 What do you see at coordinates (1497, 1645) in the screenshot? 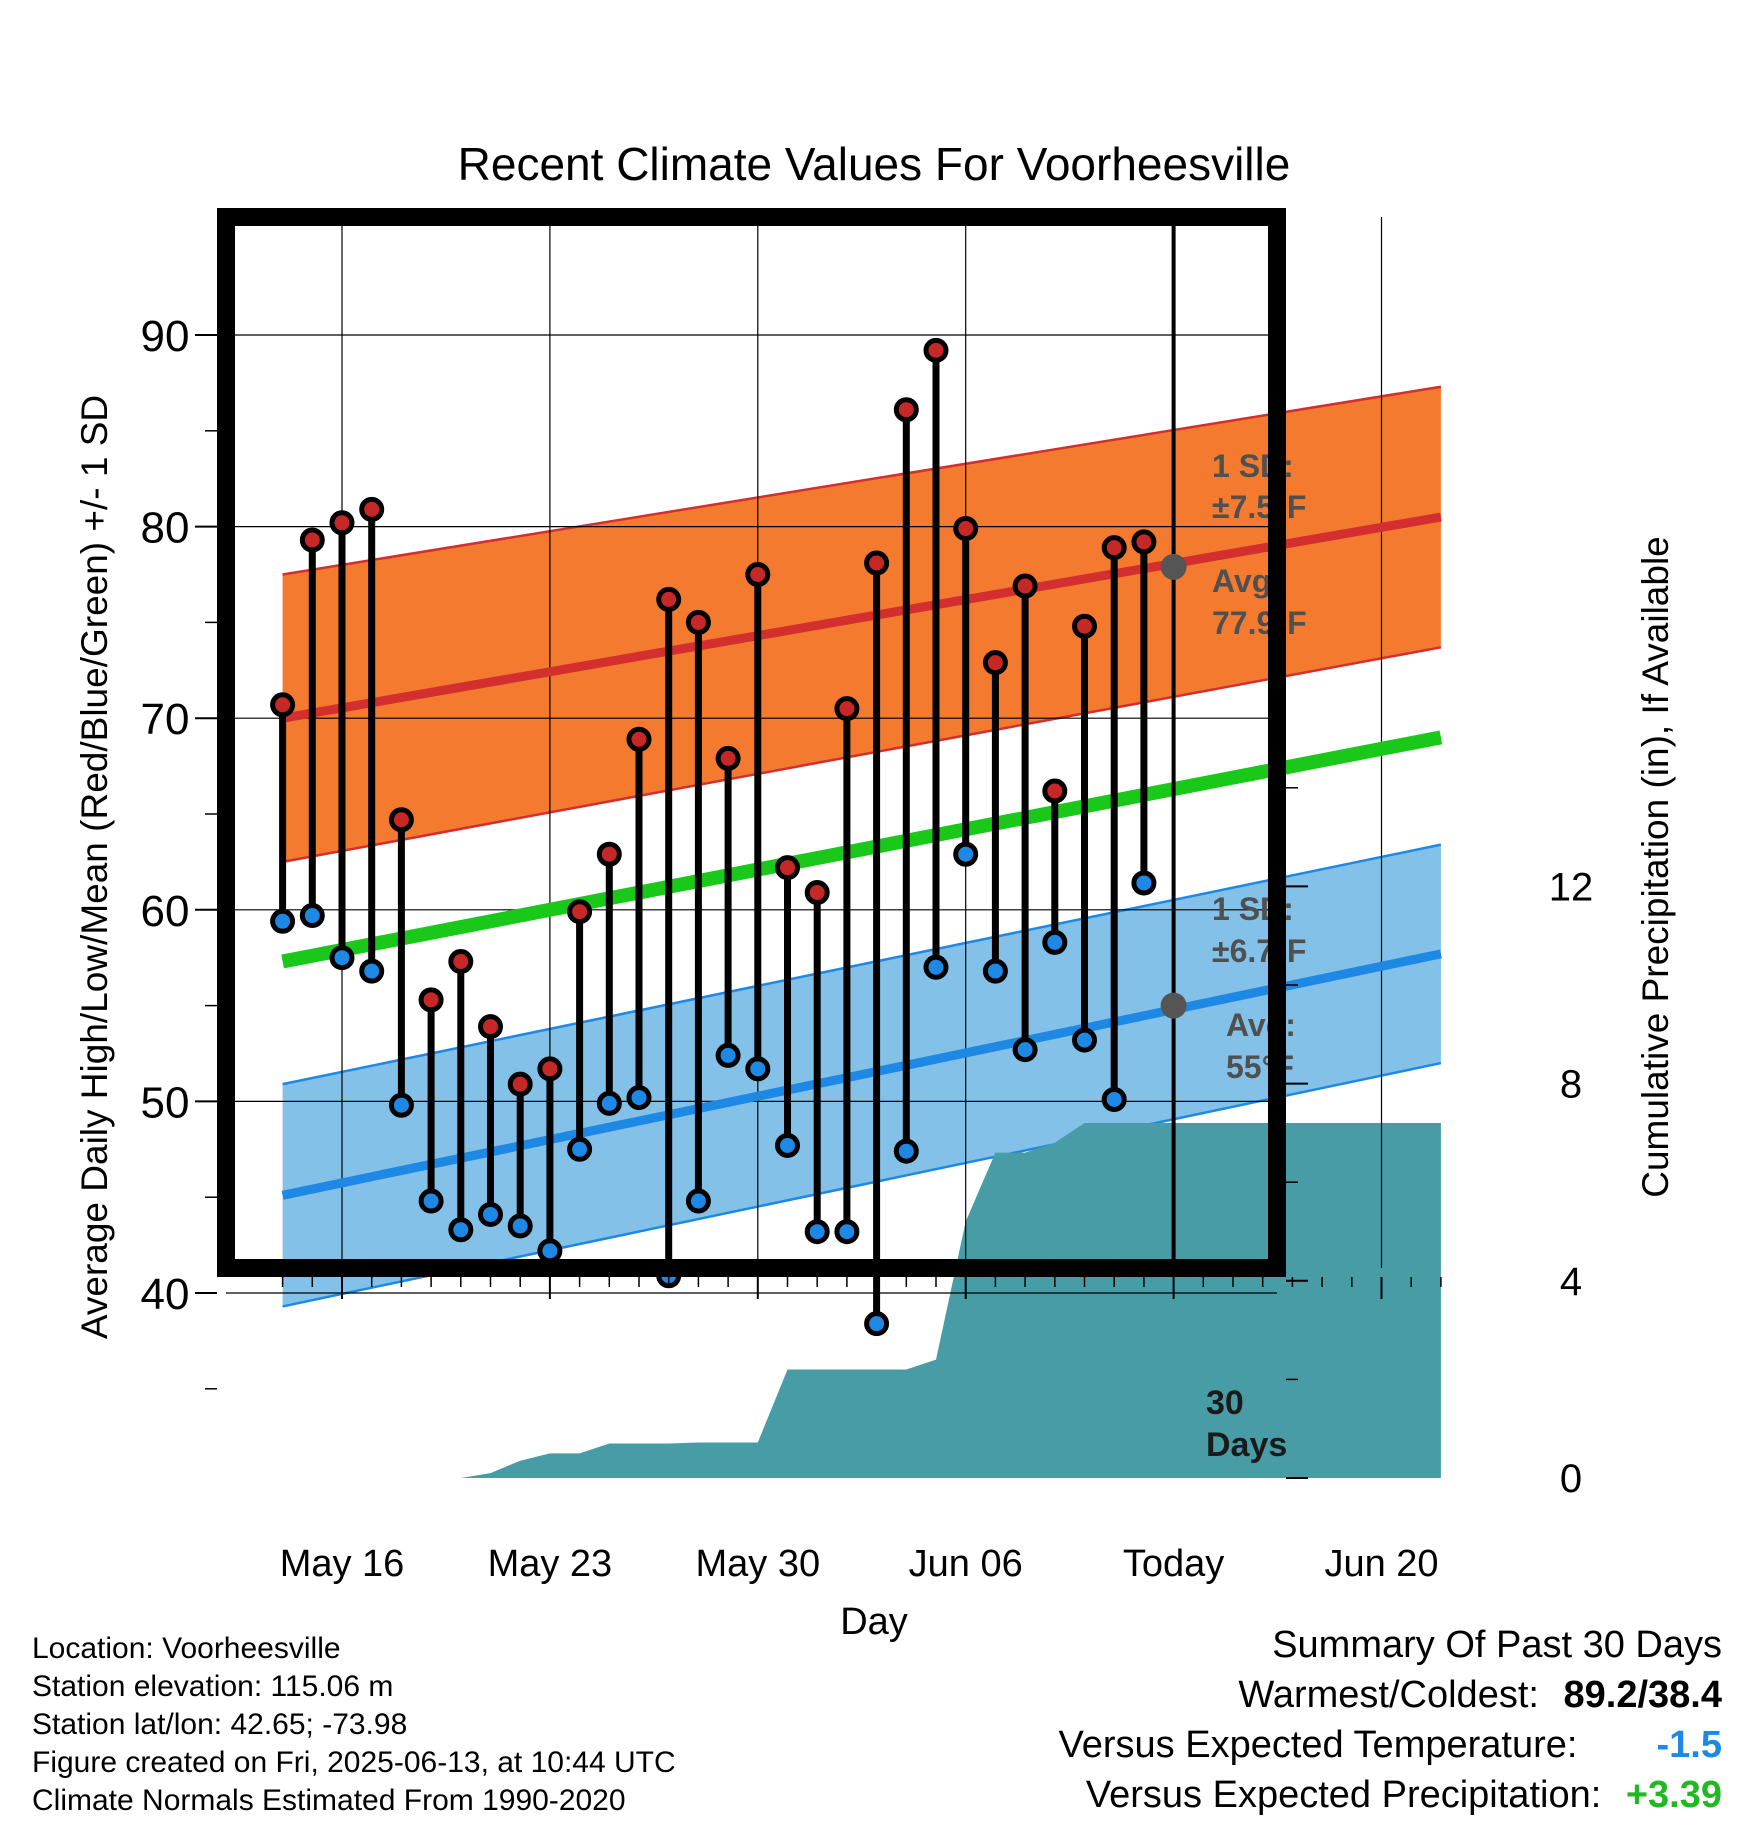
I see `summary-title: Summary Of Past 30 Days` at bounding box center [1497, 1645].